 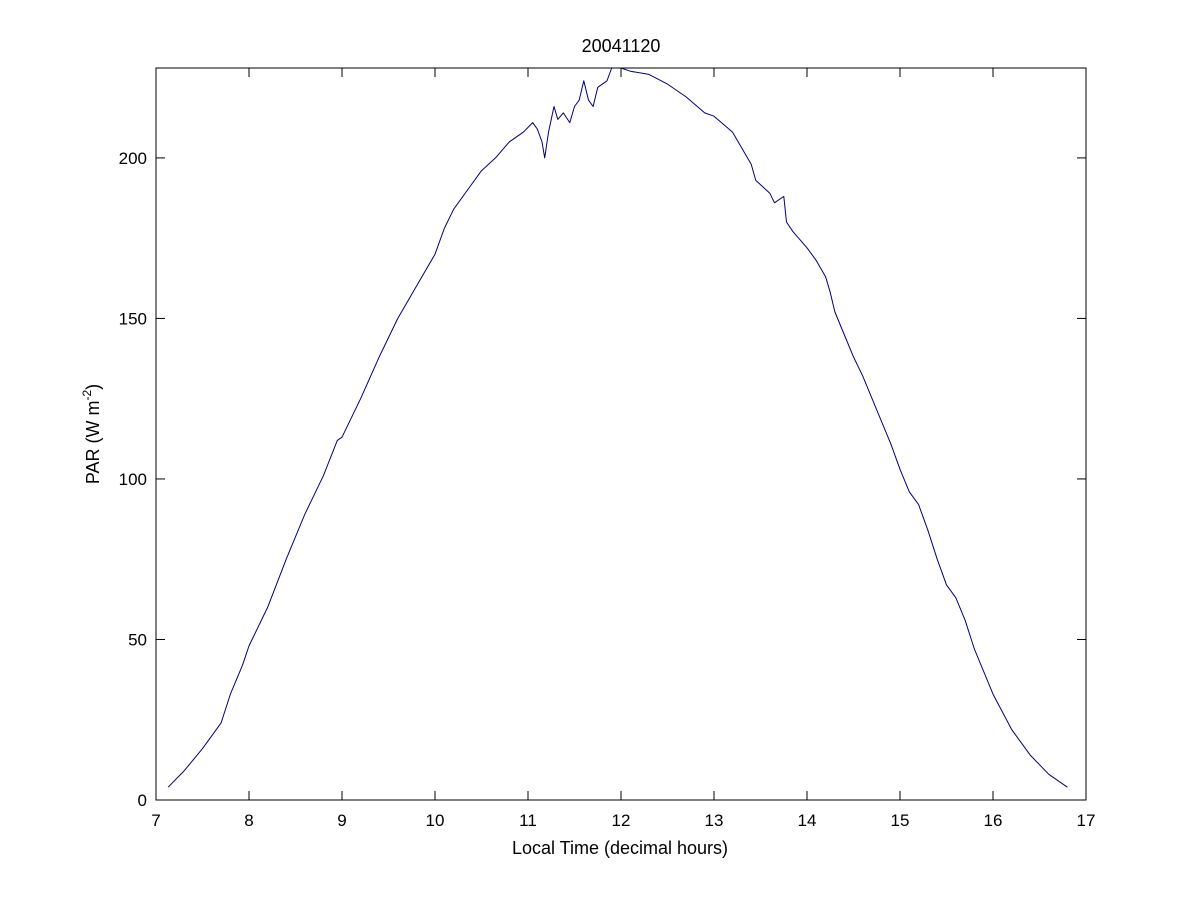 I want to click on x-tick-label: 17, so click(x=1086, y=820).